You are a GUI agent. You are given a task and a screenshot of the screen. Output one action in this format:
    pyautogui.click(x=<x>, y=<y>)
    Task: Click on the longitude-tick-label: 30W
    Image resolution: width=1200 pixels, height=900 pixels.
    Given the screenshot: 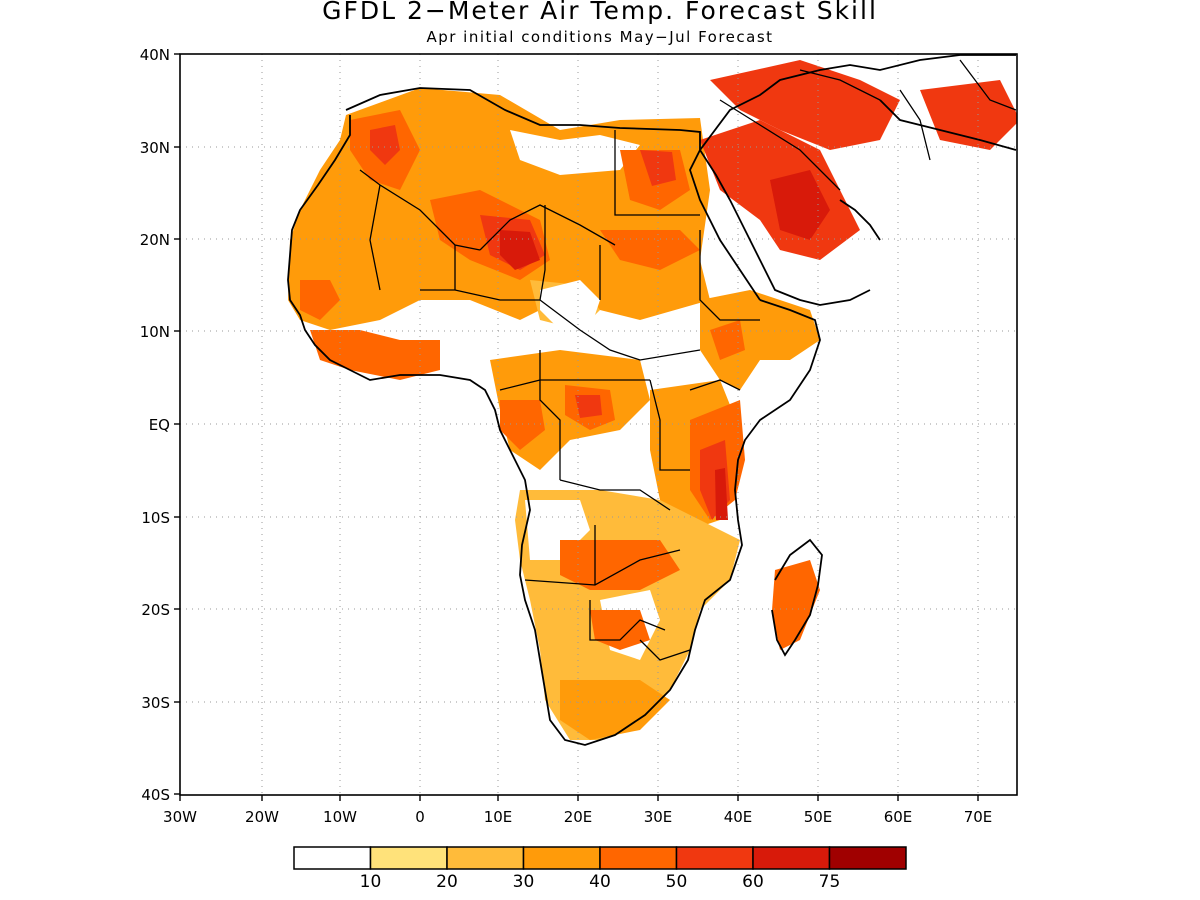 What is the action you would take?
    pyautogui.click(x=180, y=817)
    